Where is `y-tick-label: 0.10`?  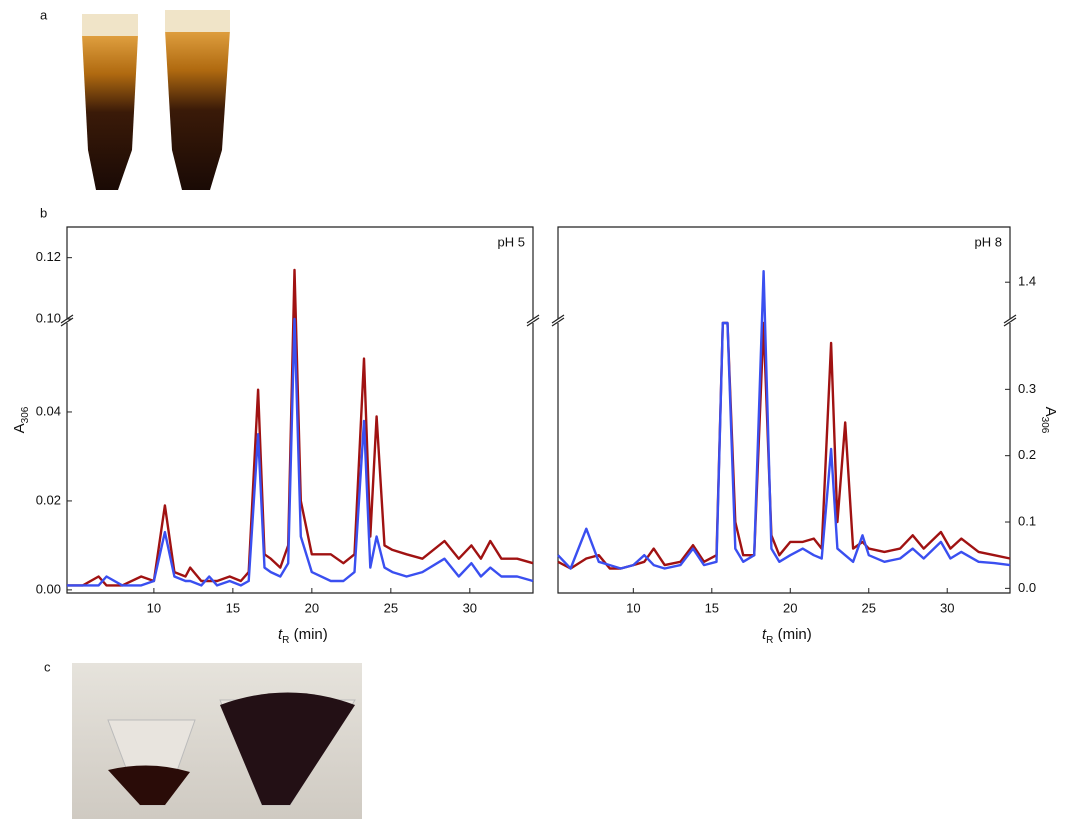
y-tick-label: 0.10 is located at coordinates (48, 317).